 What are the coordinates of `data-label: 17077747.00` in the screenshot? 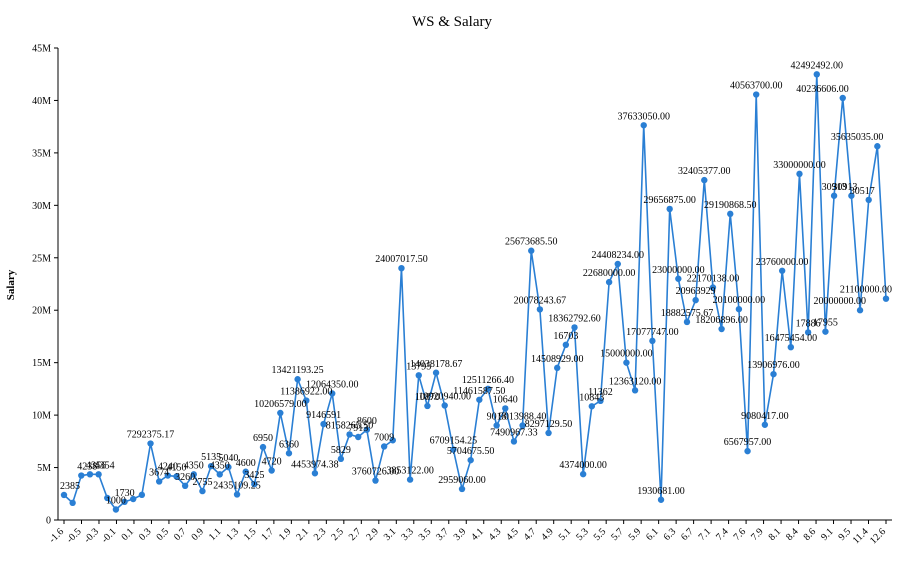 It's located at (652, 332).